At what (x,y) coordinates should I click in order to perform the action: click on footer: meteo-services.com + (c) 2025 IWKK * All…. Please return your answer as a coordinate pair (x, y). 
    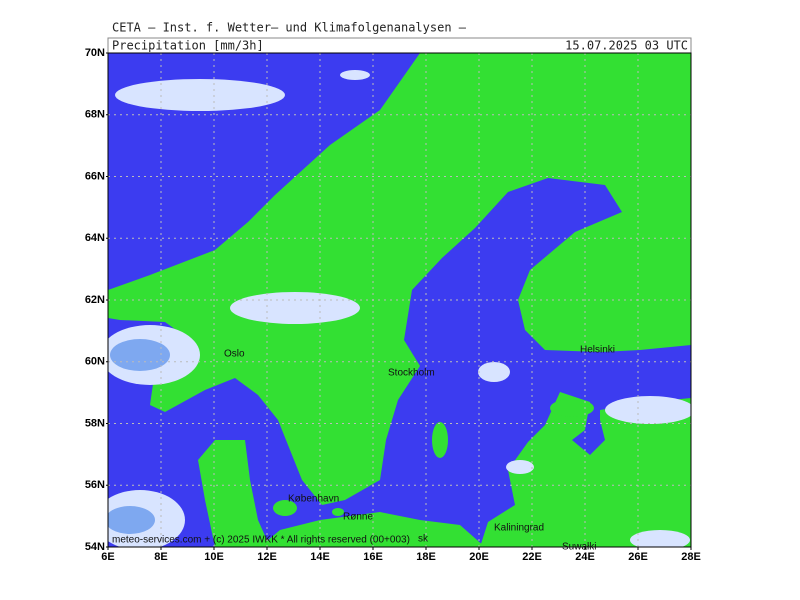
    Looking at the image, I should click on (261, 540).